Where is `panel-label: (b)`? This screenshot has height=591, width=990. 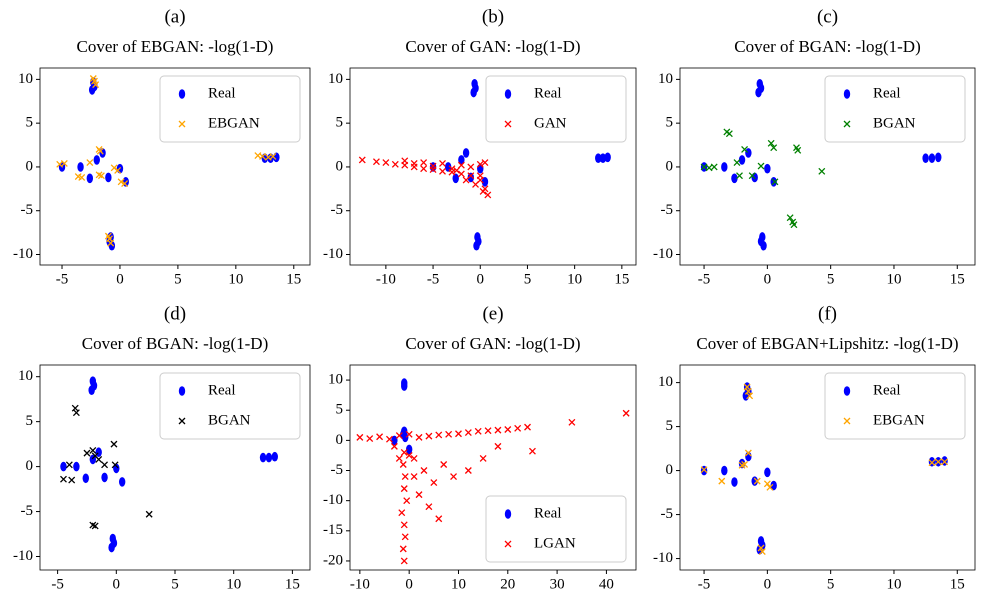
panel-label: (b) is located at coordinates (493, 16).